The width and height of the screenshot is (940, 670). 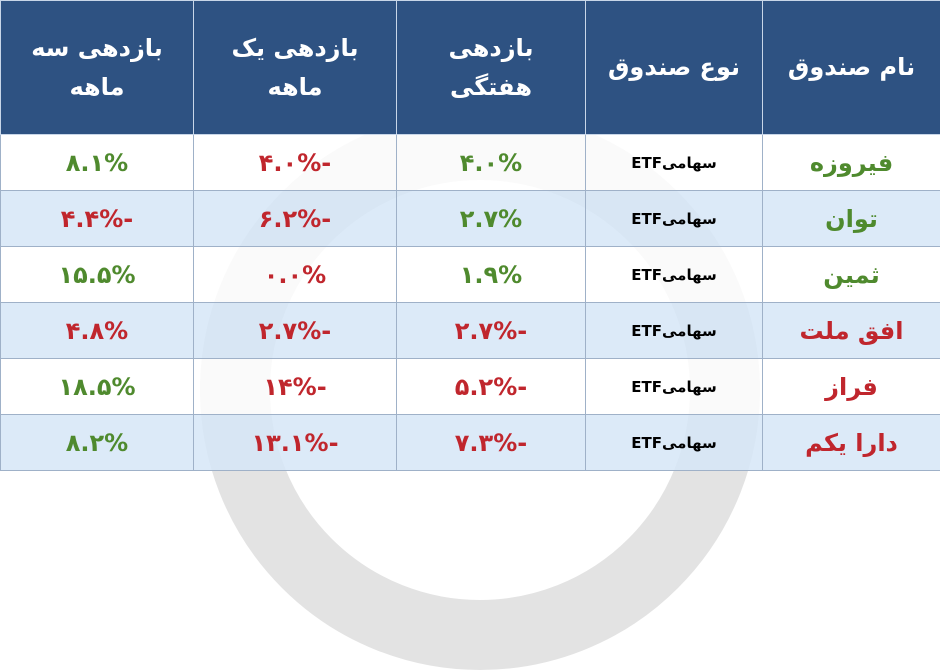 I want to click on header-cell: بازدهی سه ماهه, so click(x=97, y=68).